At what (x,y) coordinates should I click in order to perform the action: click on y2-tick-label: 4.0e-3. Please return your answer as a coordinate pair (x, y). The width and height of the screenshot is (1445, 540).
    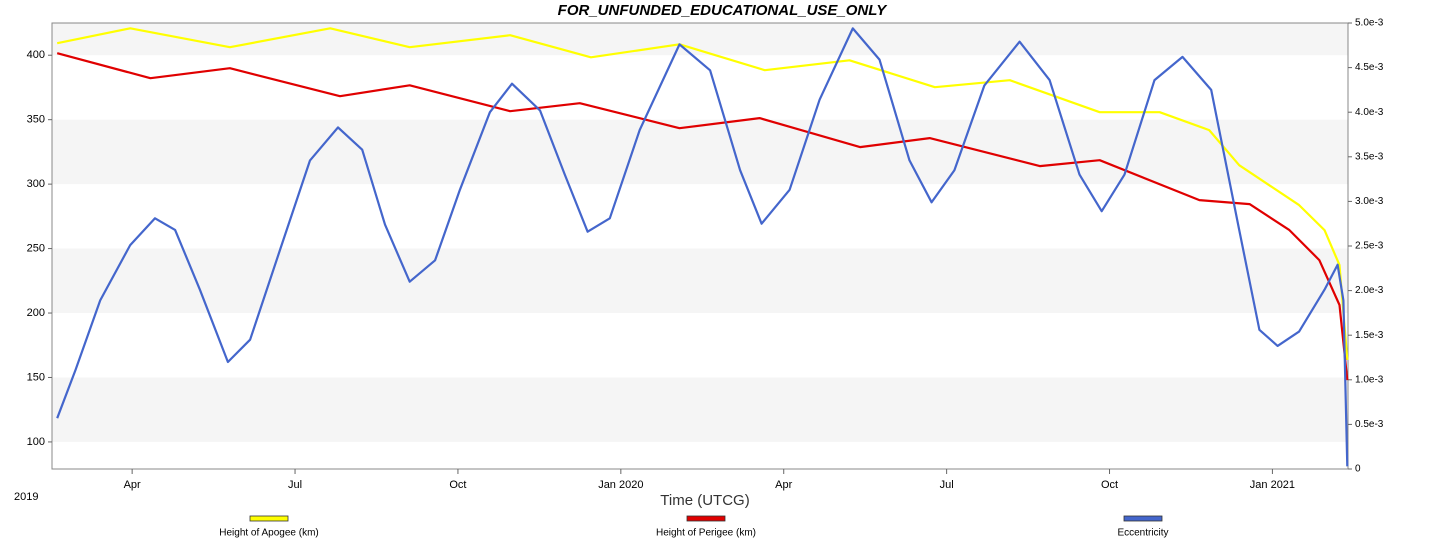
    Looking at the image, I should click on (1369, 112).